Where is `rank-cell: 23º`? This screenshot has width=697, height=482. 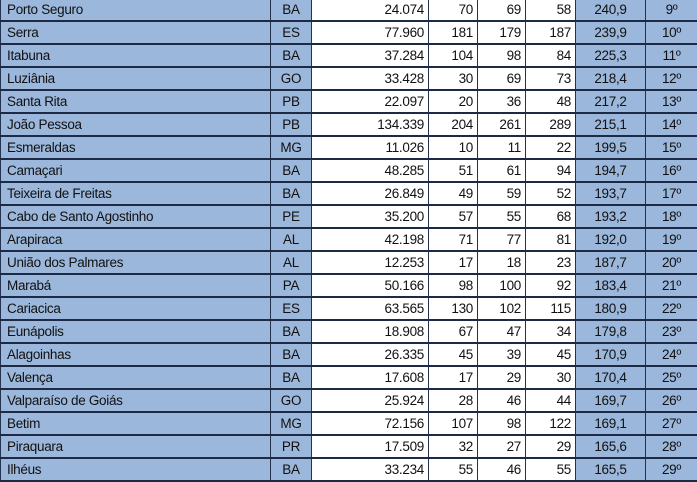 rank-cell: 23º is located at coordinates (671, 331).